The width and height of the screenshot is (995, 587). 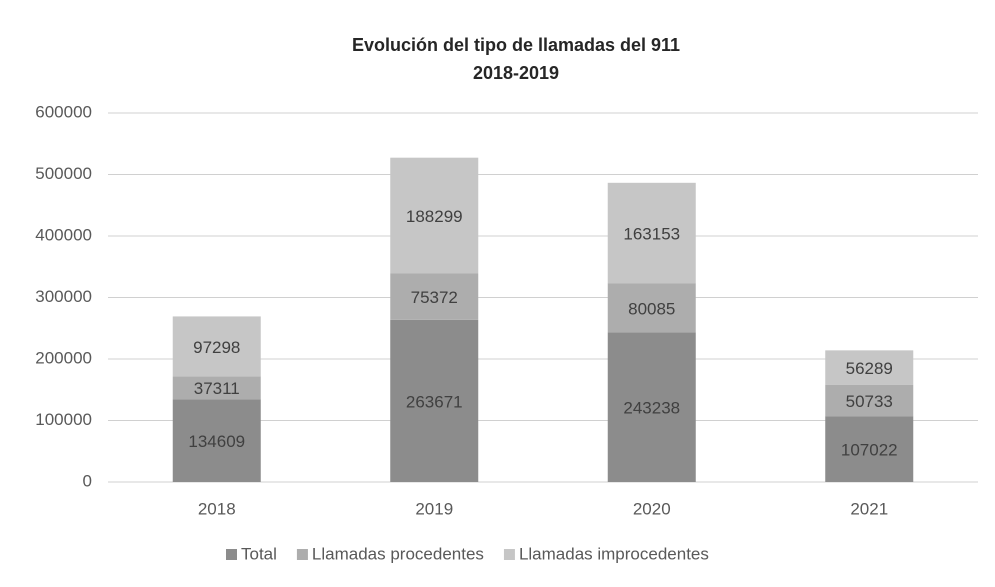 I want to click on y-tick-label: 600000, so click(x=63, y=111).